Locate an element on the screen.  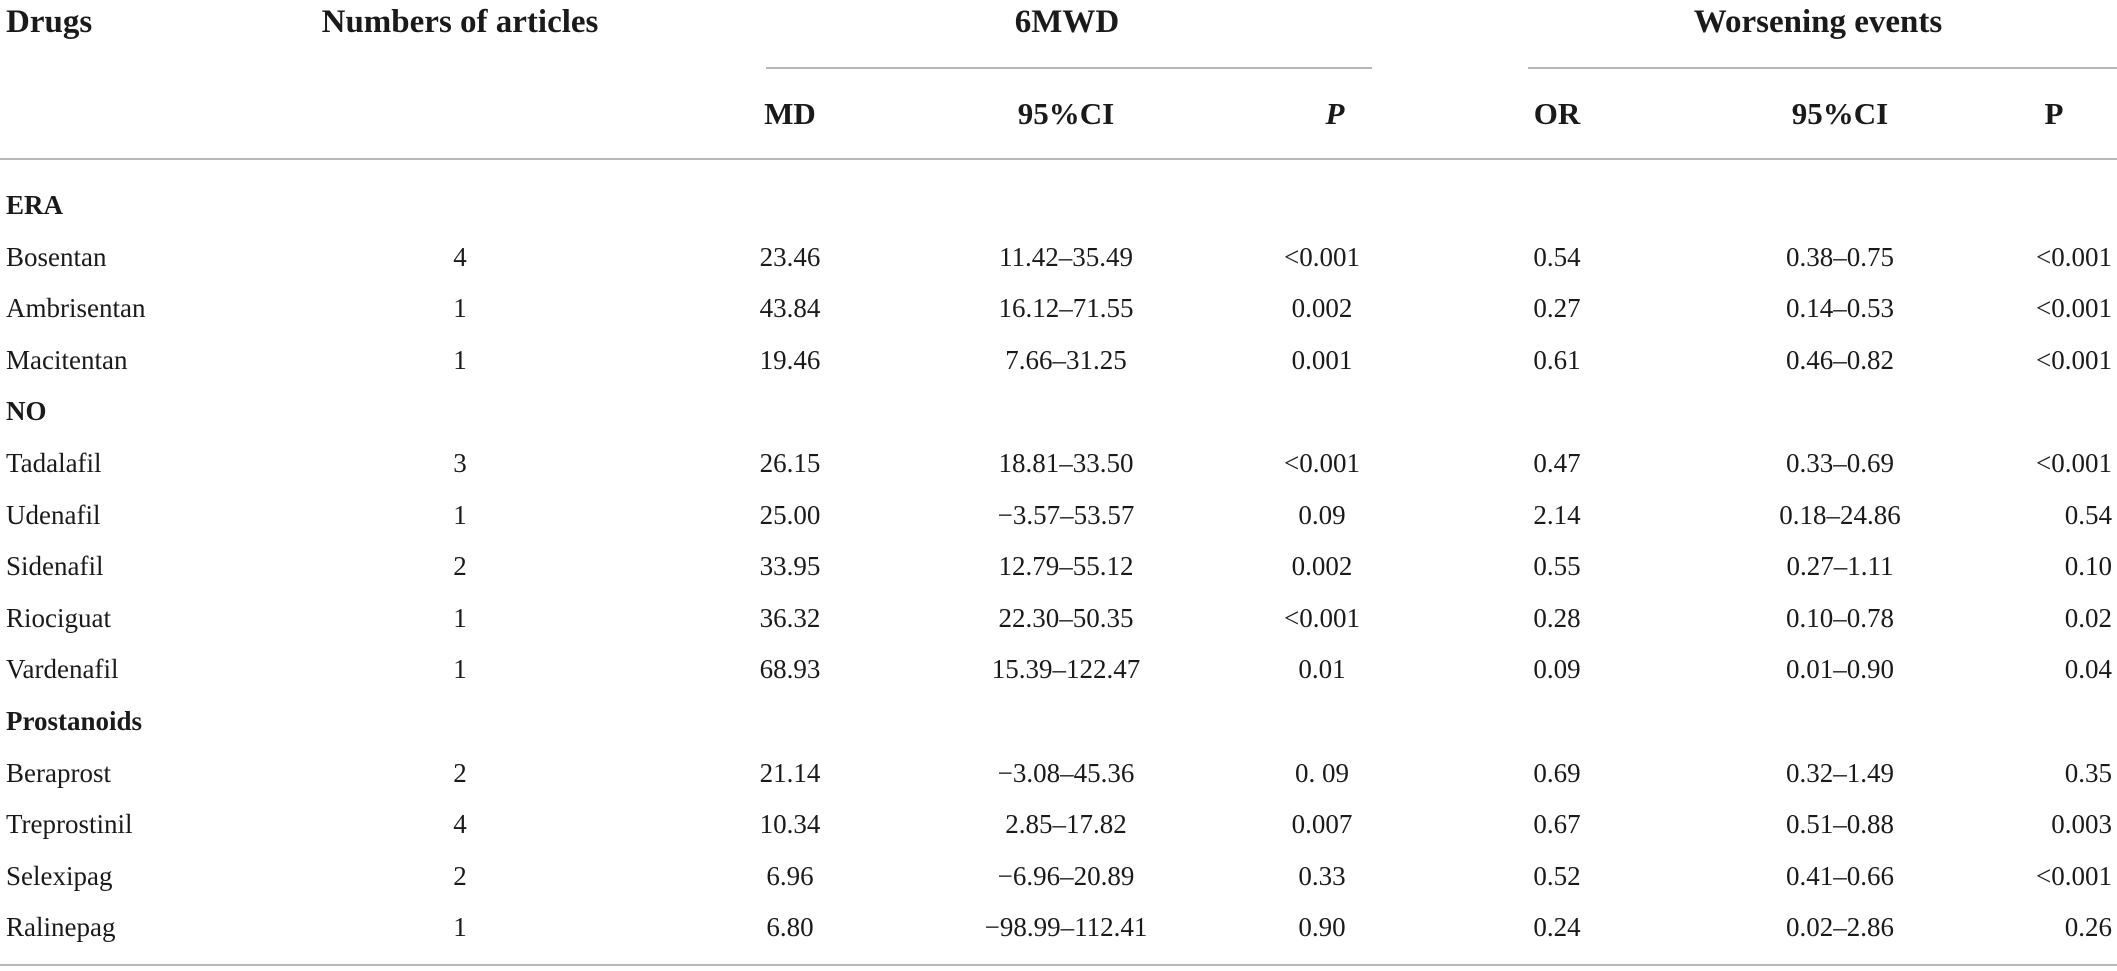
cell-95ci-6mwd: 18.81–33.50 is located at coordinates (1066, 463).